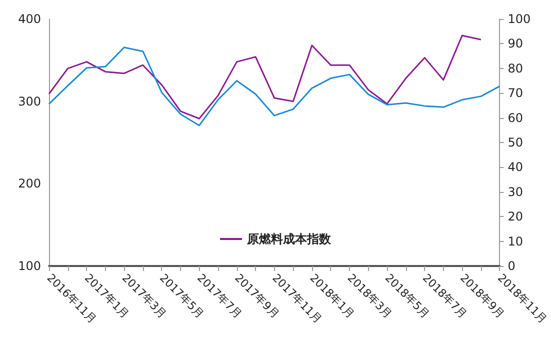 This screenshot has width=551, height=339. What do you see at coordinates (516, 217) in the screenshot?
I see `y2-tick-label: 20` at bounding box center [516, 217].